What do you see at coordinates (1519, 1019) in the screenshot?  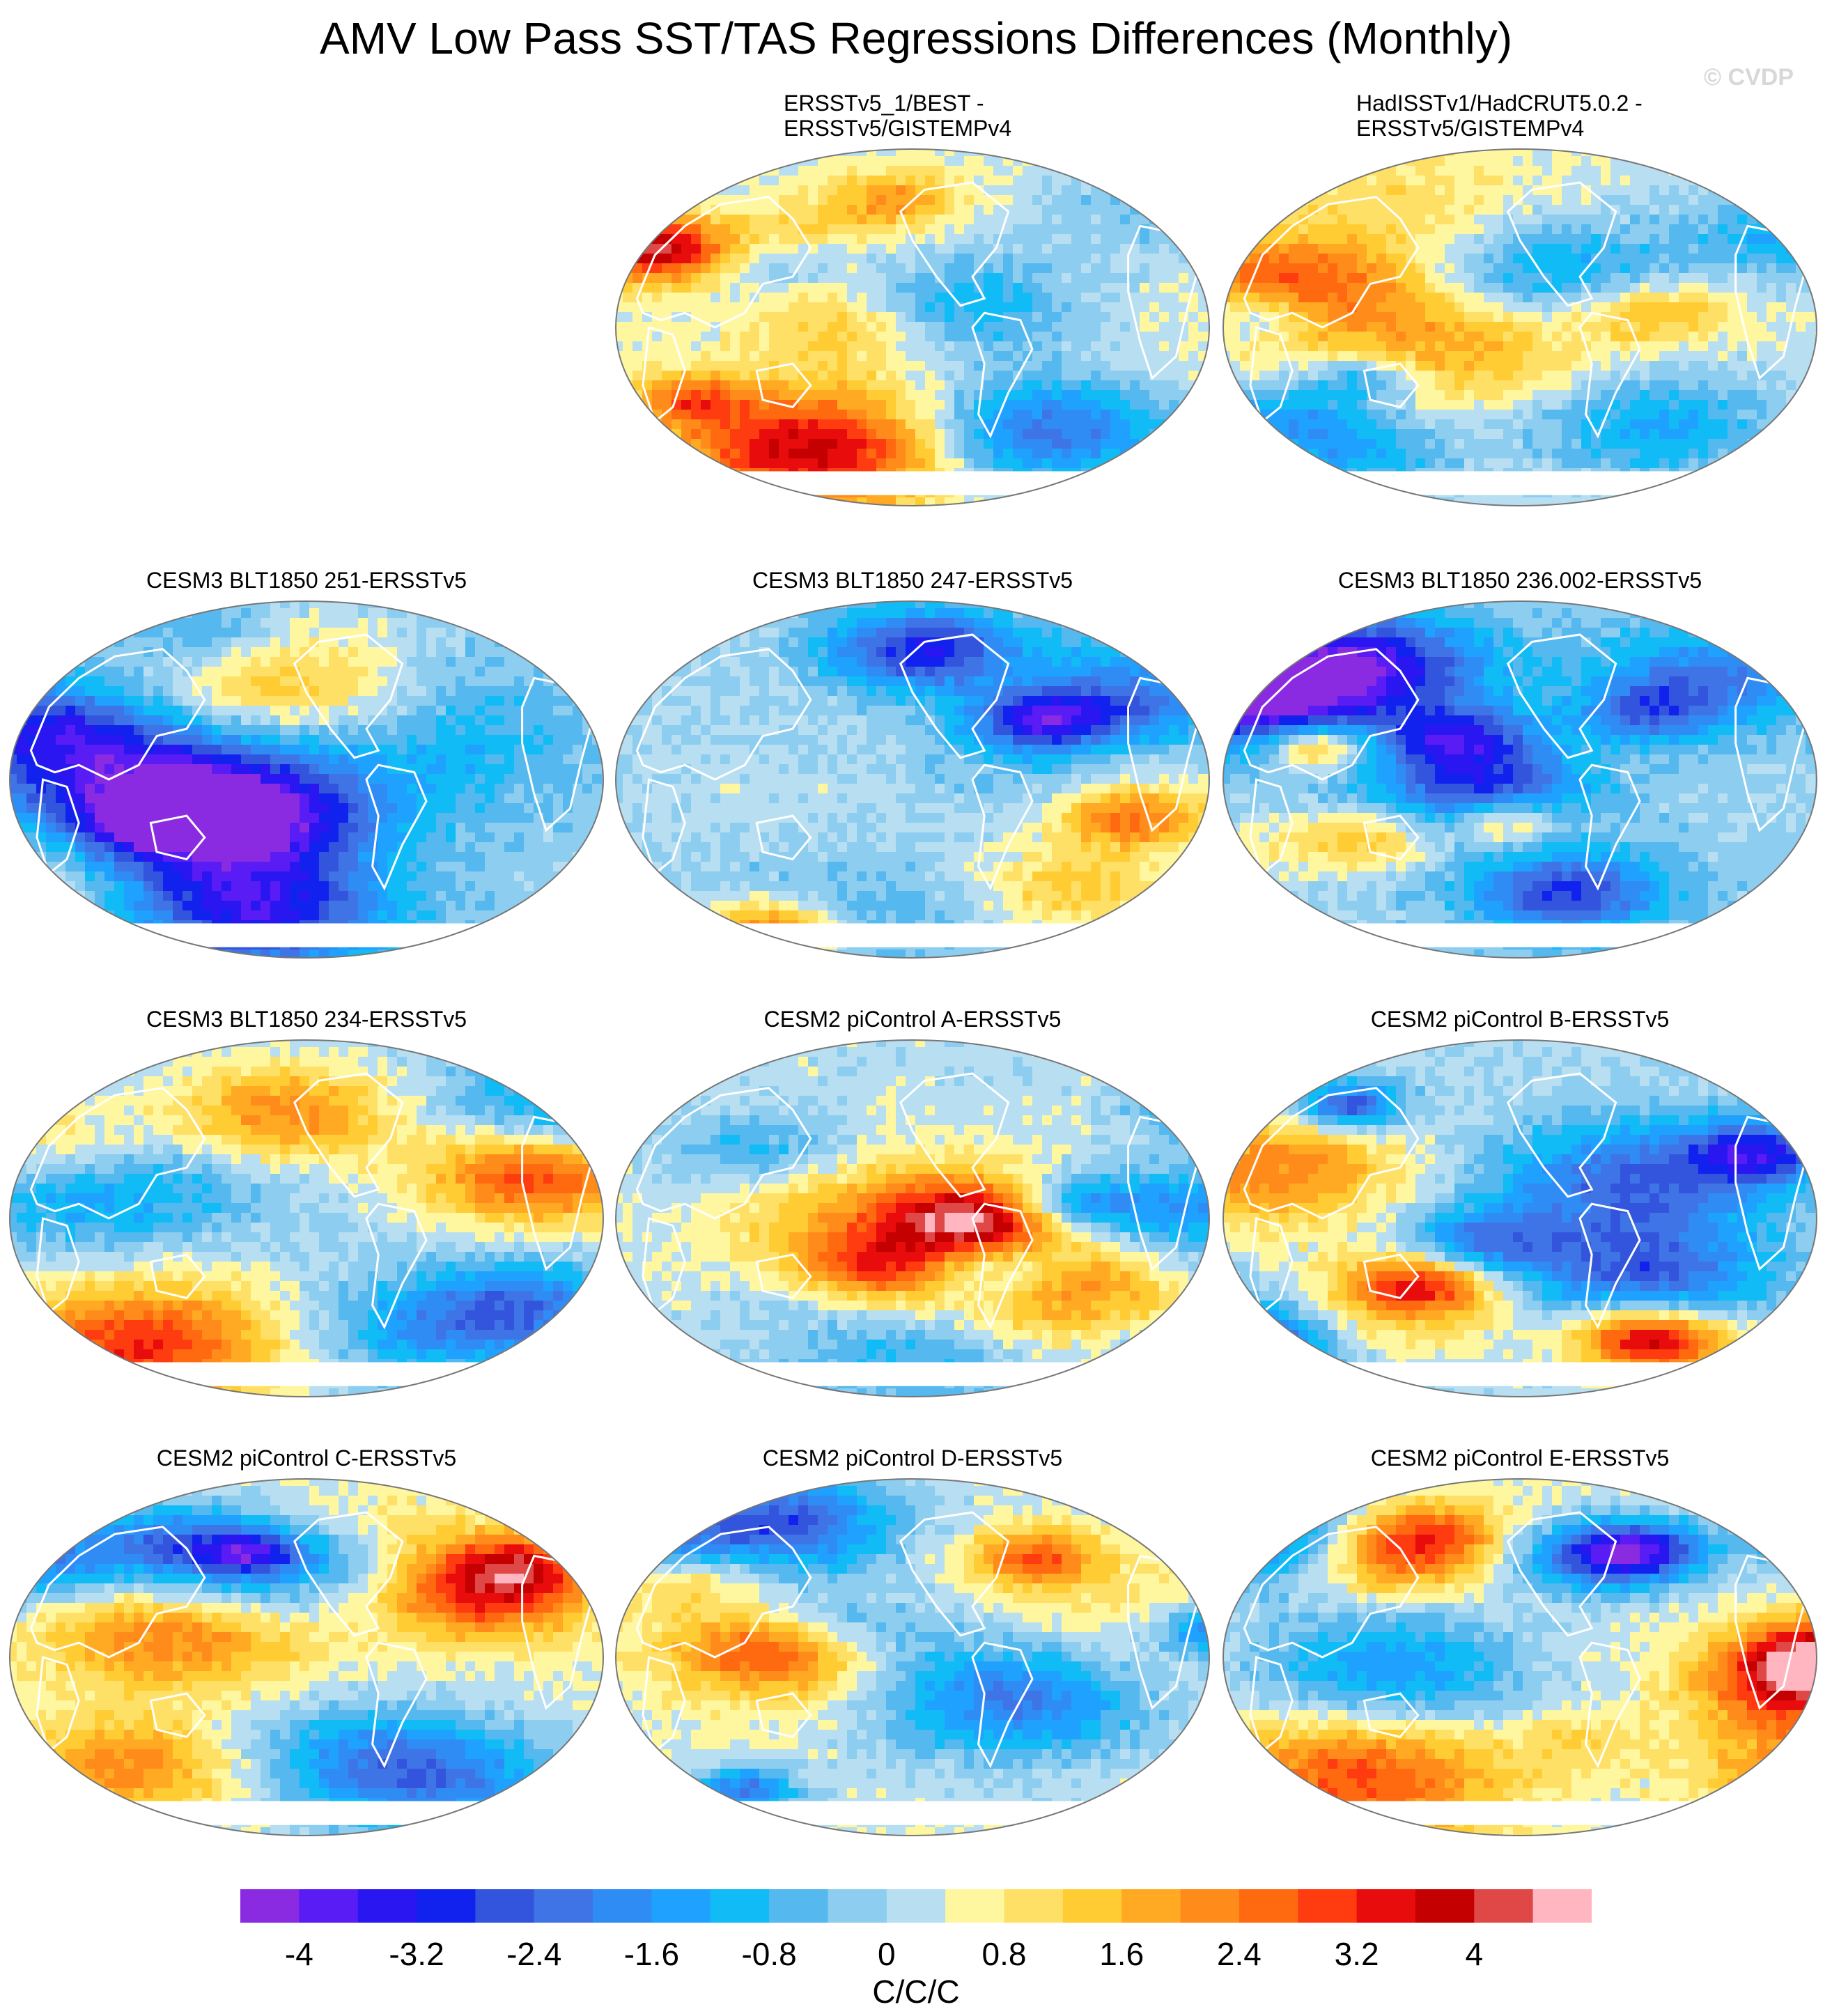 I see `panel-title: CESM2 piControl B-ERSSTv5` at bounding box center [1519, 1019].